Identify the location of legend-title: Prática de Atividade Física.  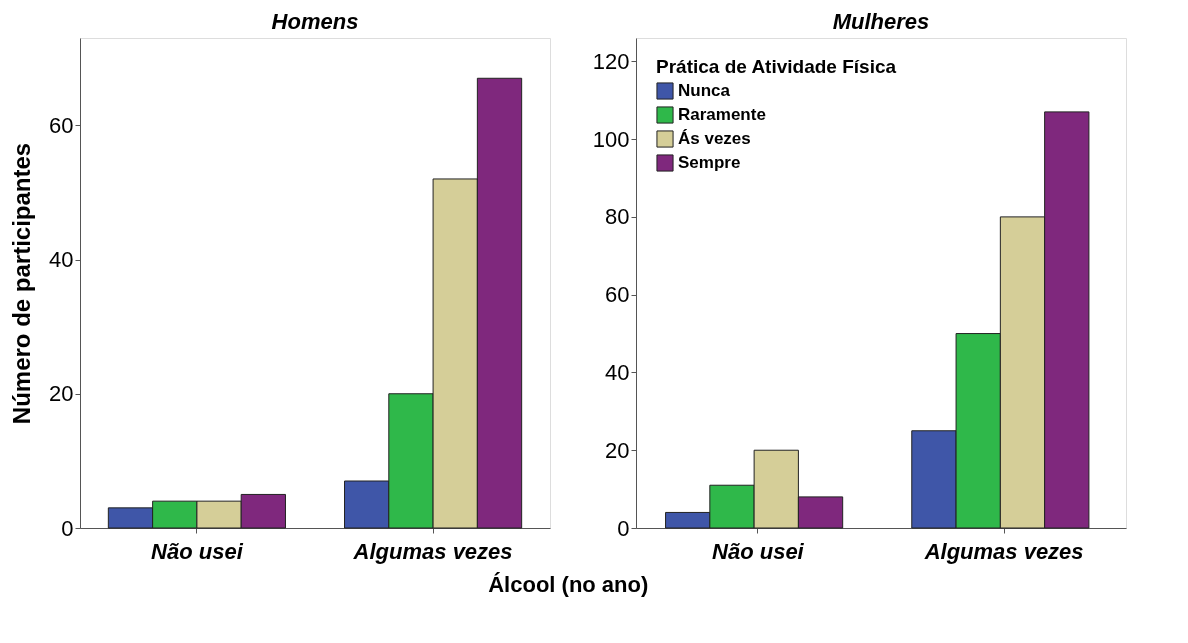
(776, 66).